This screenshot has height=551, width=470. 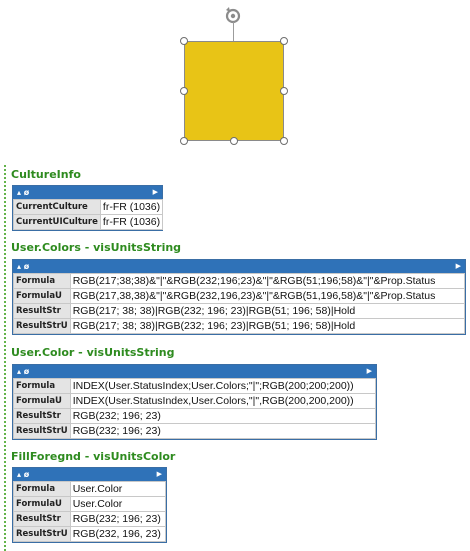 What do you see at coordinates (184, 141) in the screenshot?
I see `resize-handle-bottom-left` at bounding box center [184, 141].